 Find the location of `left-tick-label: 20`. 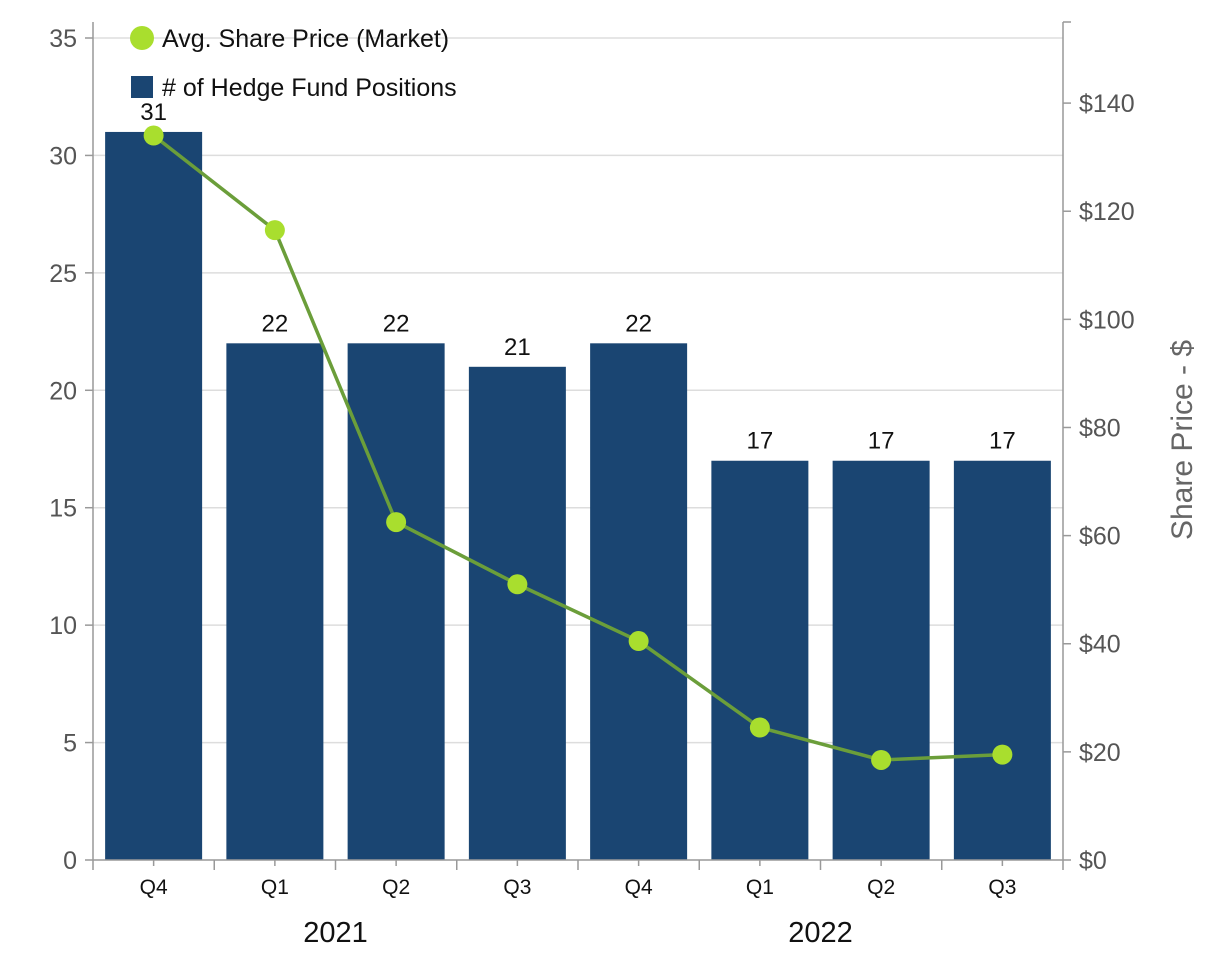

left-tick-label: 20 is located at coordinates (63, 391).